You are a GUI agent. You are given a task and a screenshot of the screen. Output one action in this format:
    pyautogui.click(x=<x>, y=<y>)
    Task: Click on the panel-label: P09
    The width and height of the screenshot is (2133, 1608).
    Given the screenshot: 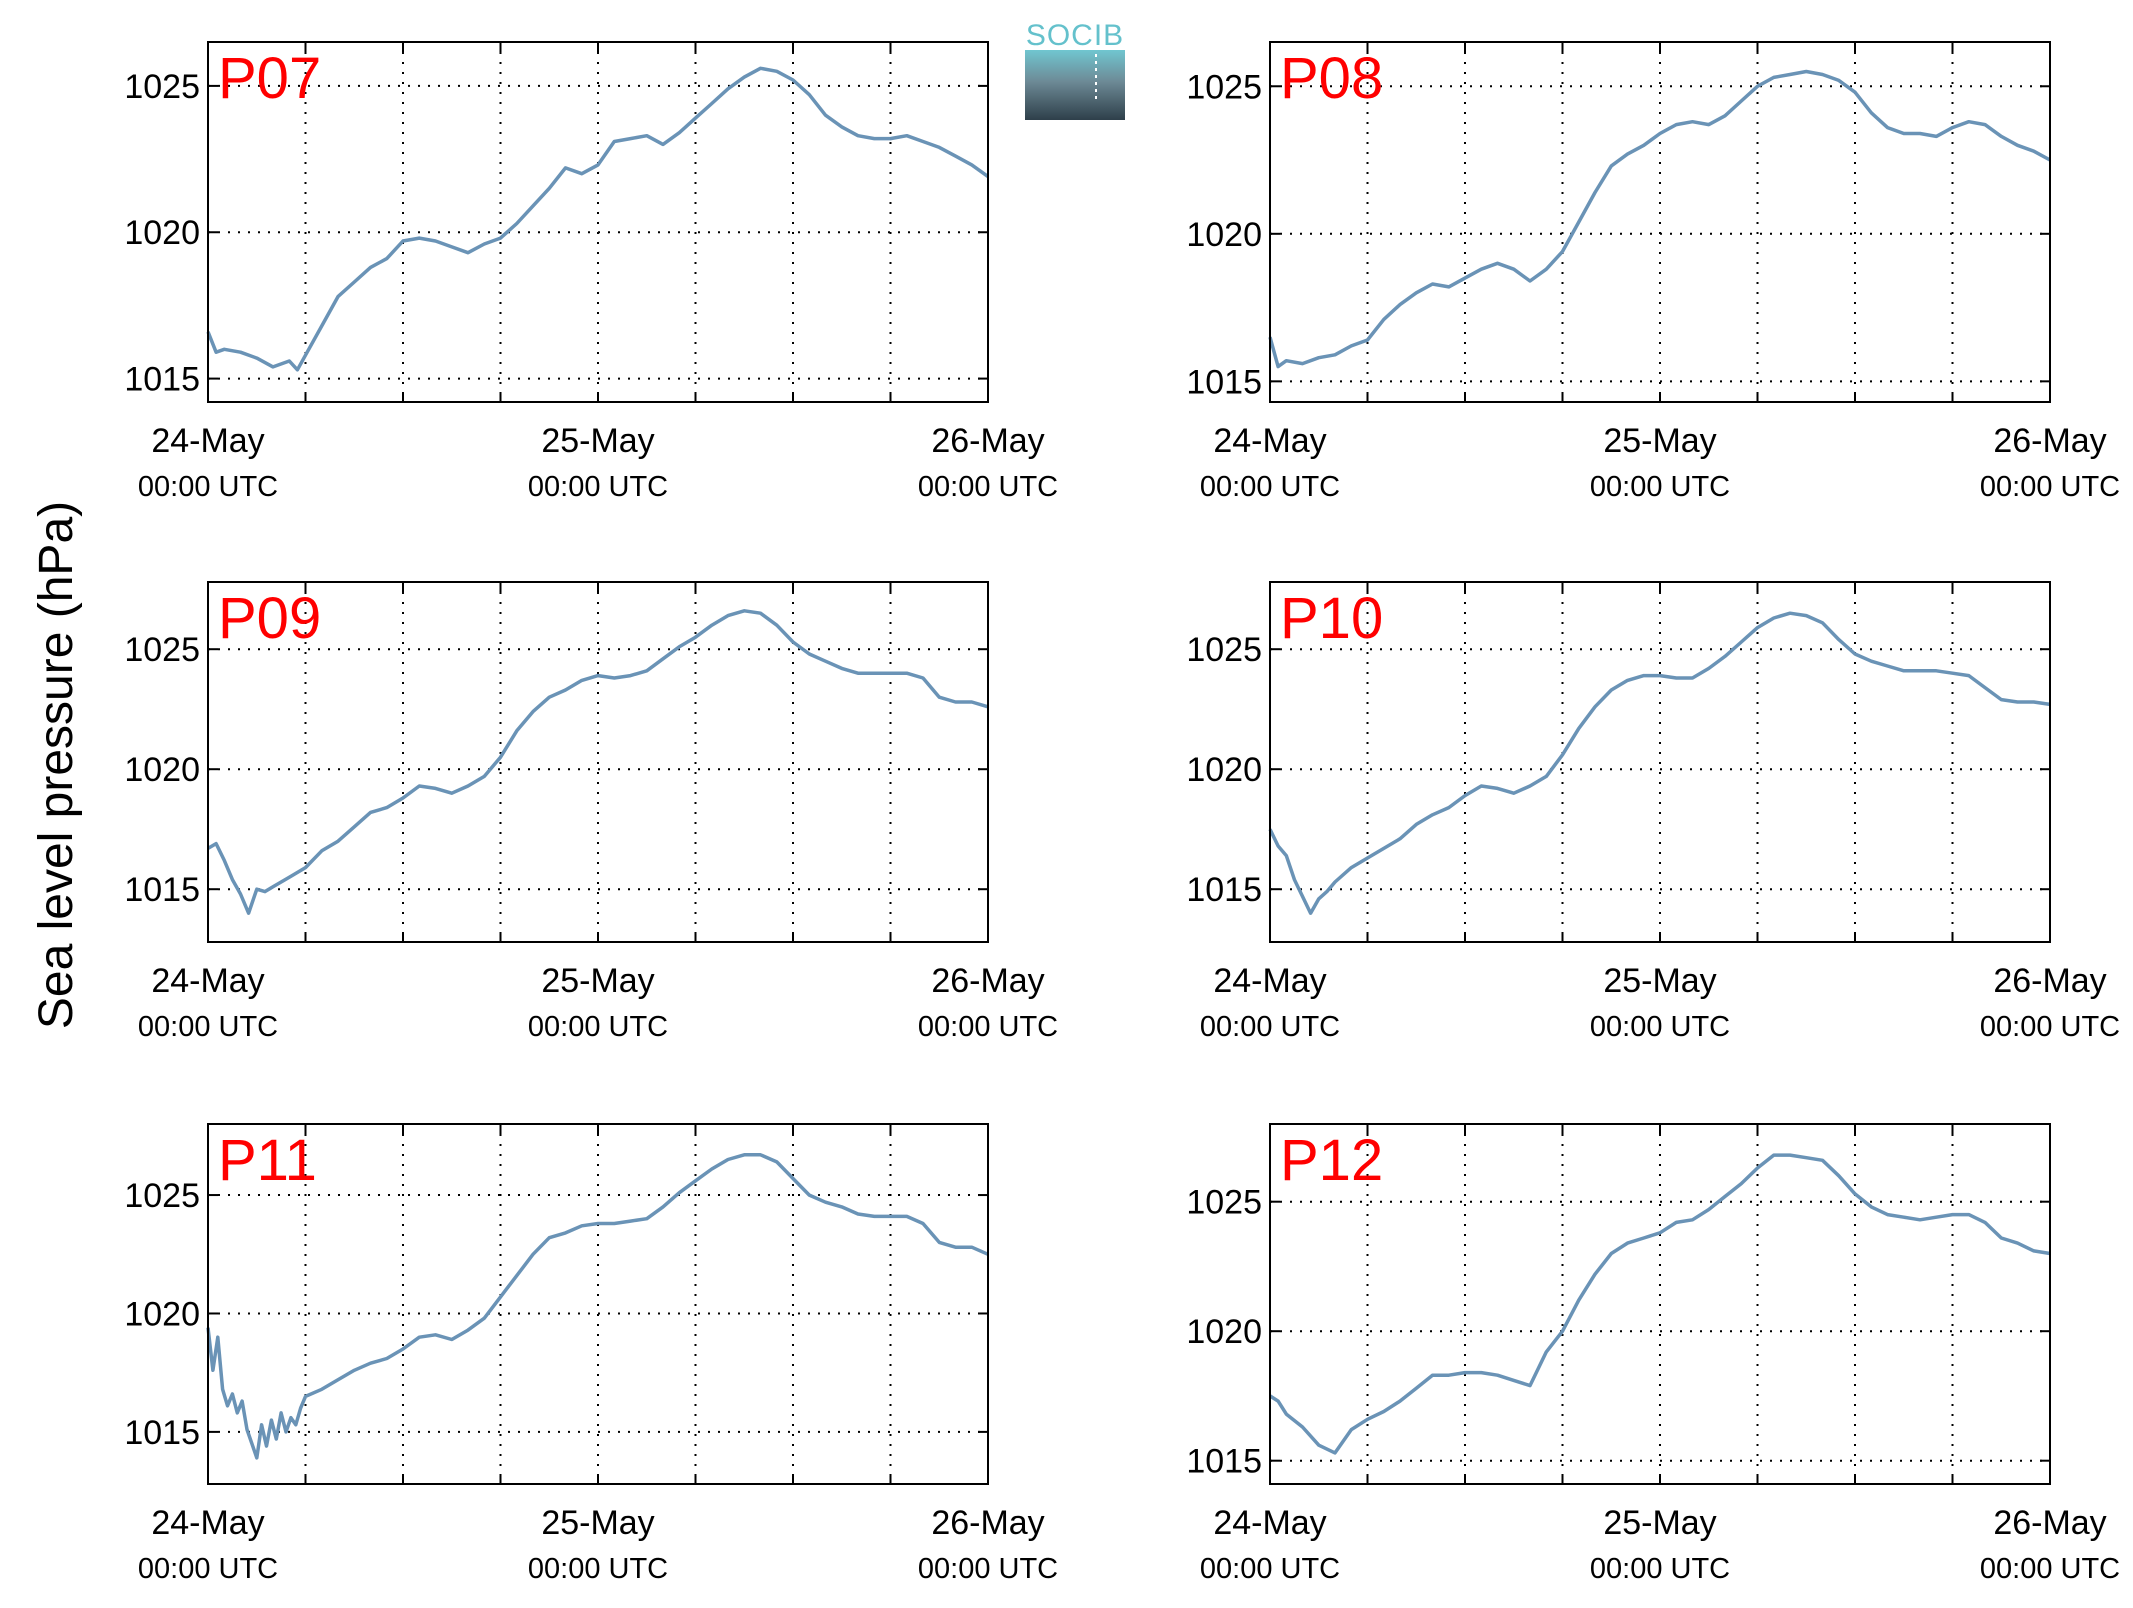 What is the action you would take?
    pyautogui.click(x=269, y=618)
    